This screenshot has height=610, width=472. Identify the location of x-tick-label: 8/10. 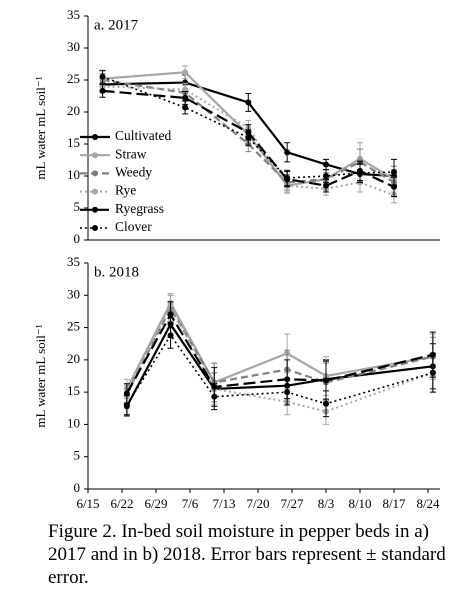
(359, 503).